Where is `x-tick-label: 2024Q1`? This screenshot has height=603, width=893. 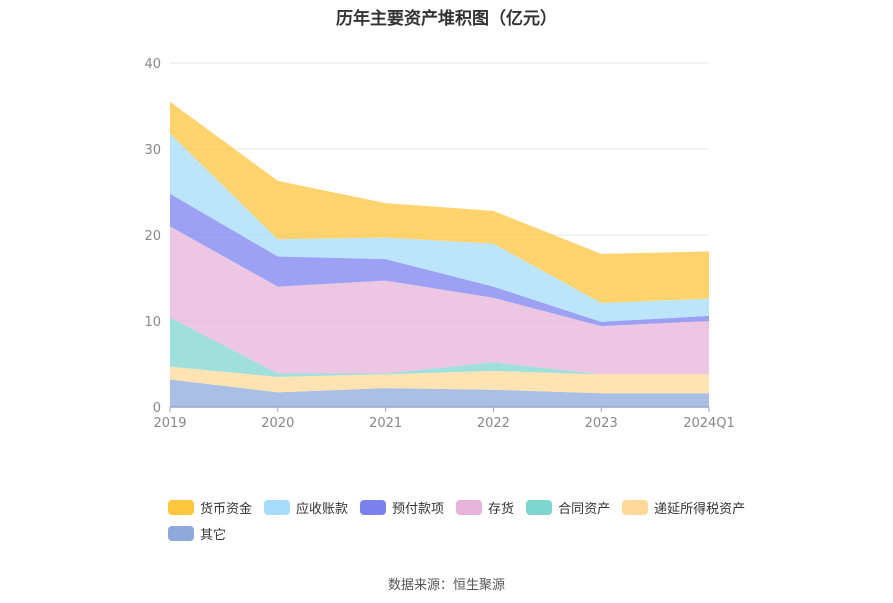
x-tick-label: 2024Q1 is located at coordinates (709, 423).